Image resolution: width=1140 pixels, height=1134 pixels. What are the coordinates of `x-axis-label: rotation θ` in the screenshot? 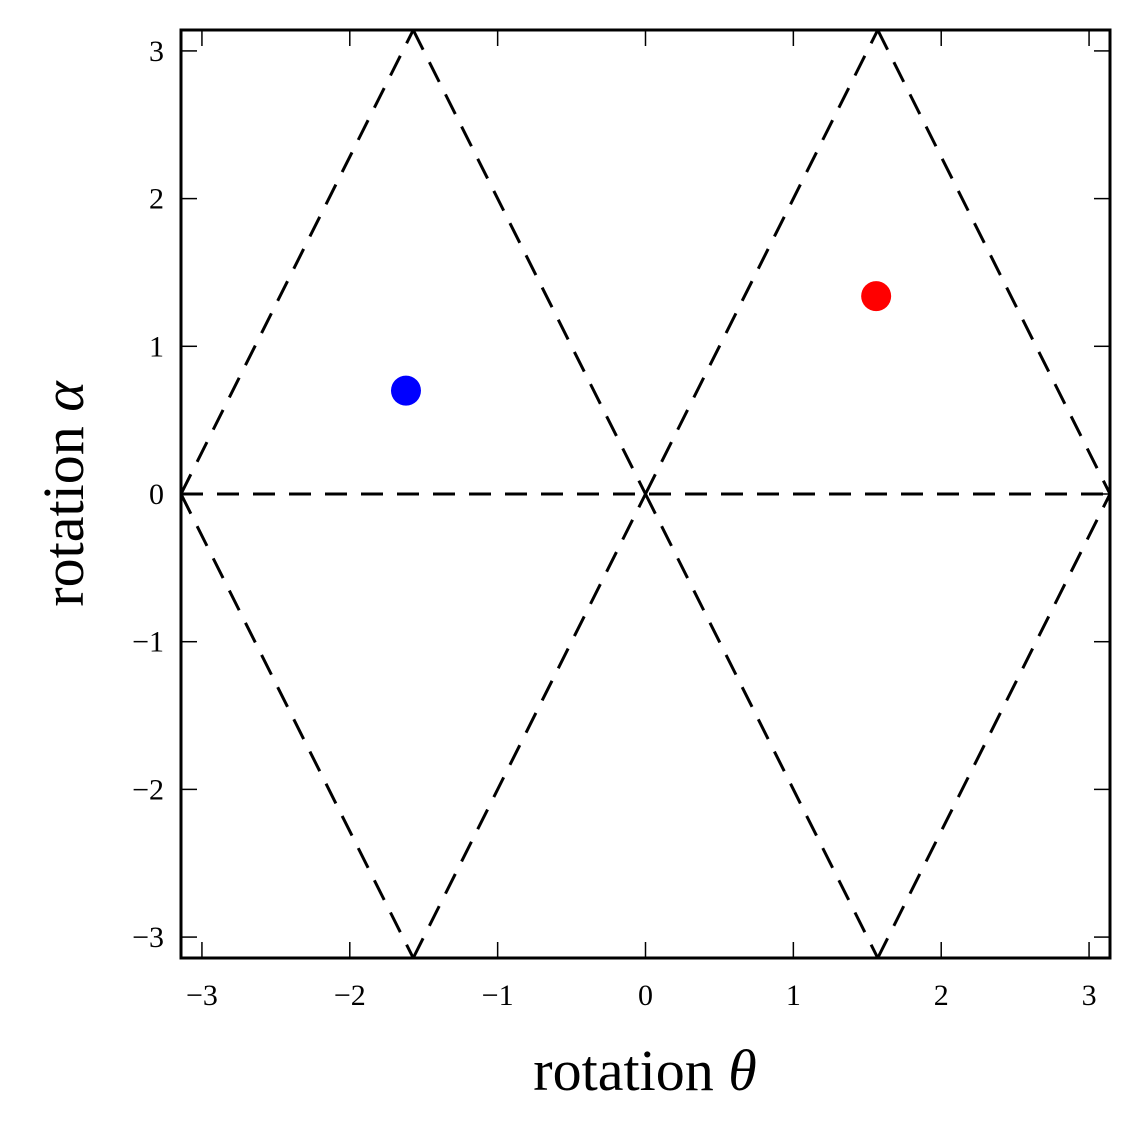 It's located at (644, 1070).